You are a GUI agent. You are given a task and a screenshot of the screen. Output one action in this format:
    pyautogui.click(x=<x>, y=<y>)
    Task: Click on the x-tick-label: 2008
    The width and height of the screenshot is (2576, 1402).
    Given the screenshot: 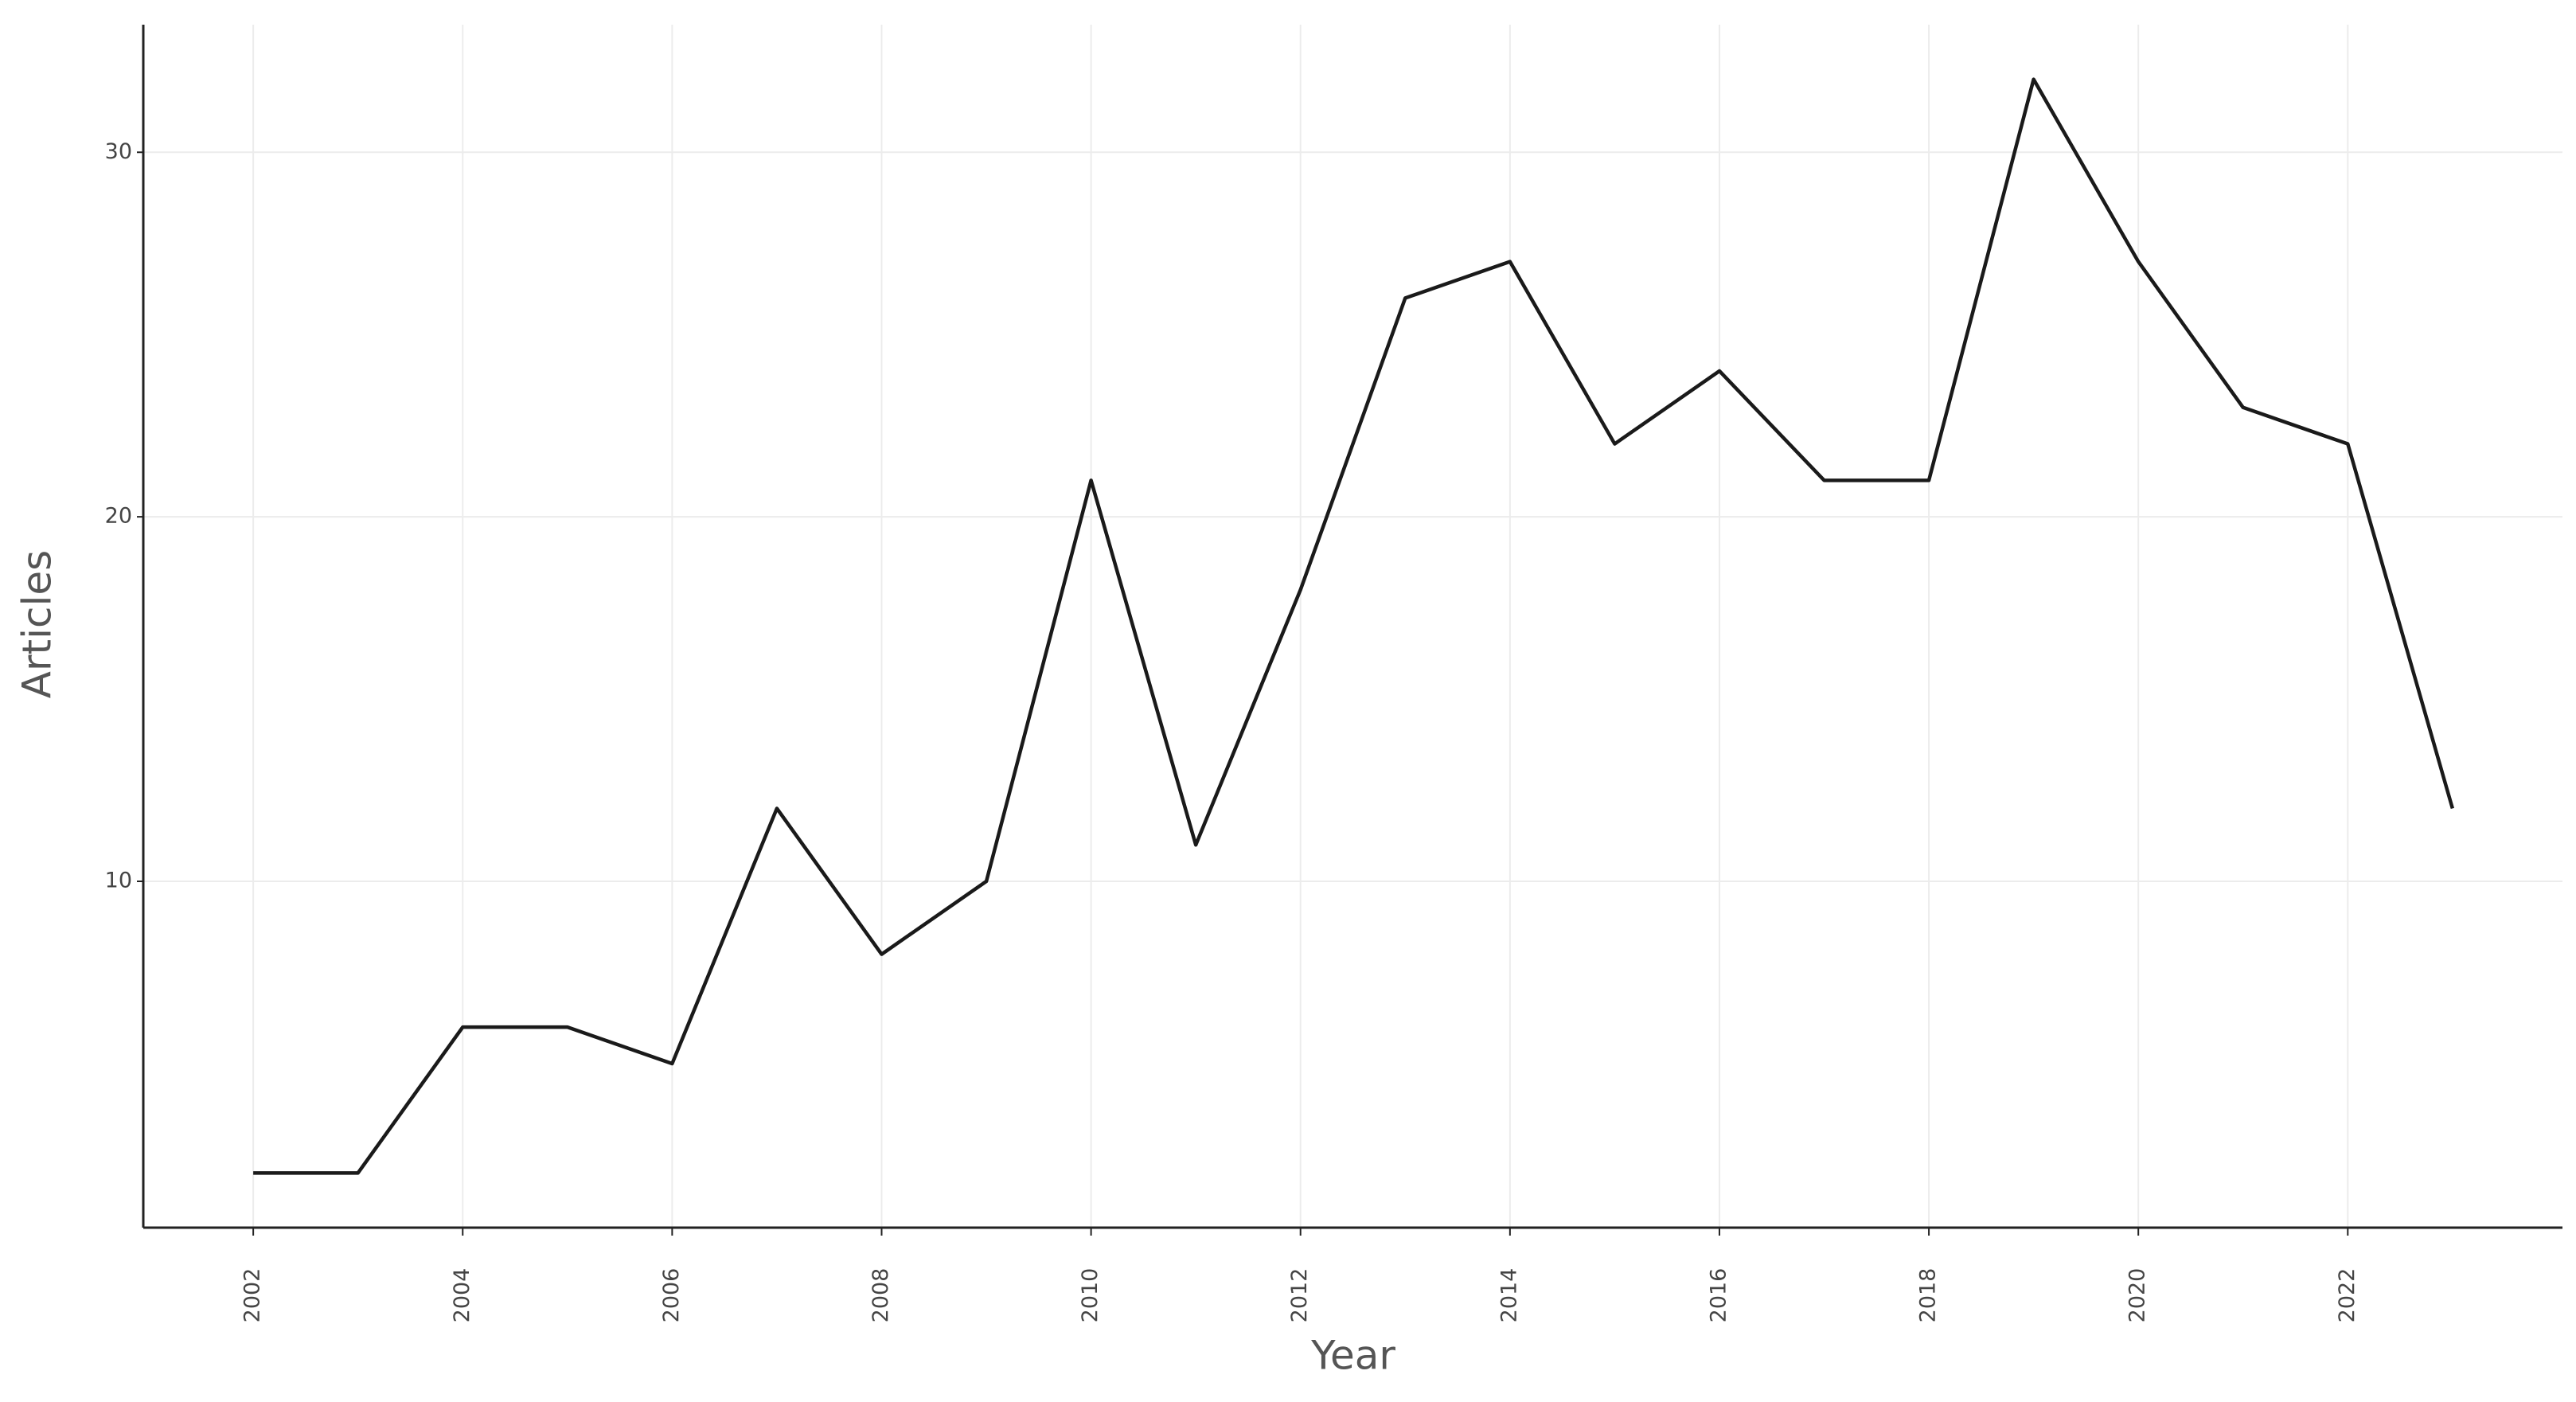 What is the action you would take?
    pyautogui.click(x=880, y=1295)
    